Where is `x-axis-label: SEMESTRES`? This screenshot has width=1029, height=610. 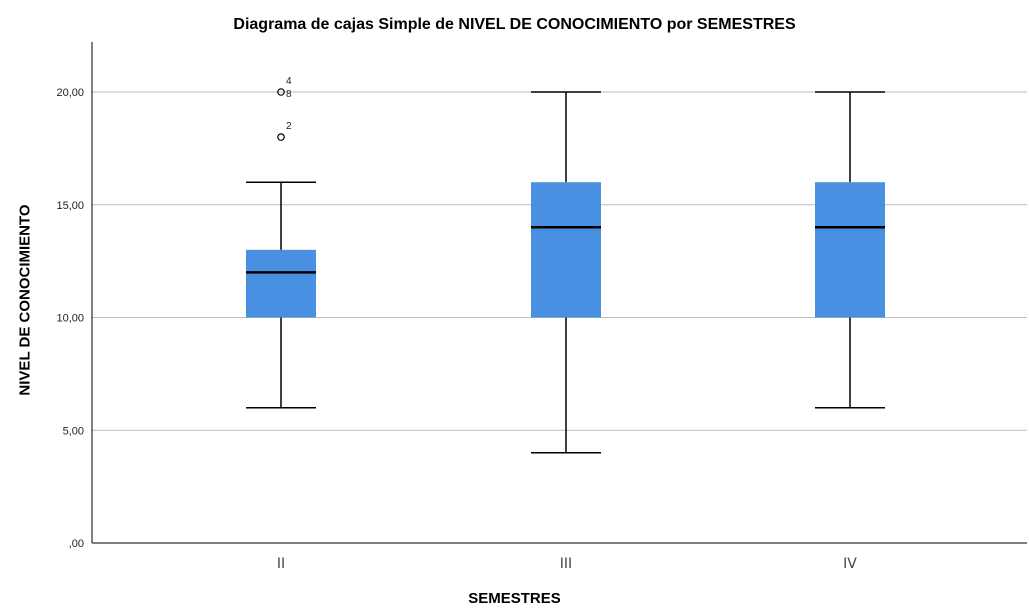 x-axis-label: SEMESTRES is located at coordinates (514, 598).